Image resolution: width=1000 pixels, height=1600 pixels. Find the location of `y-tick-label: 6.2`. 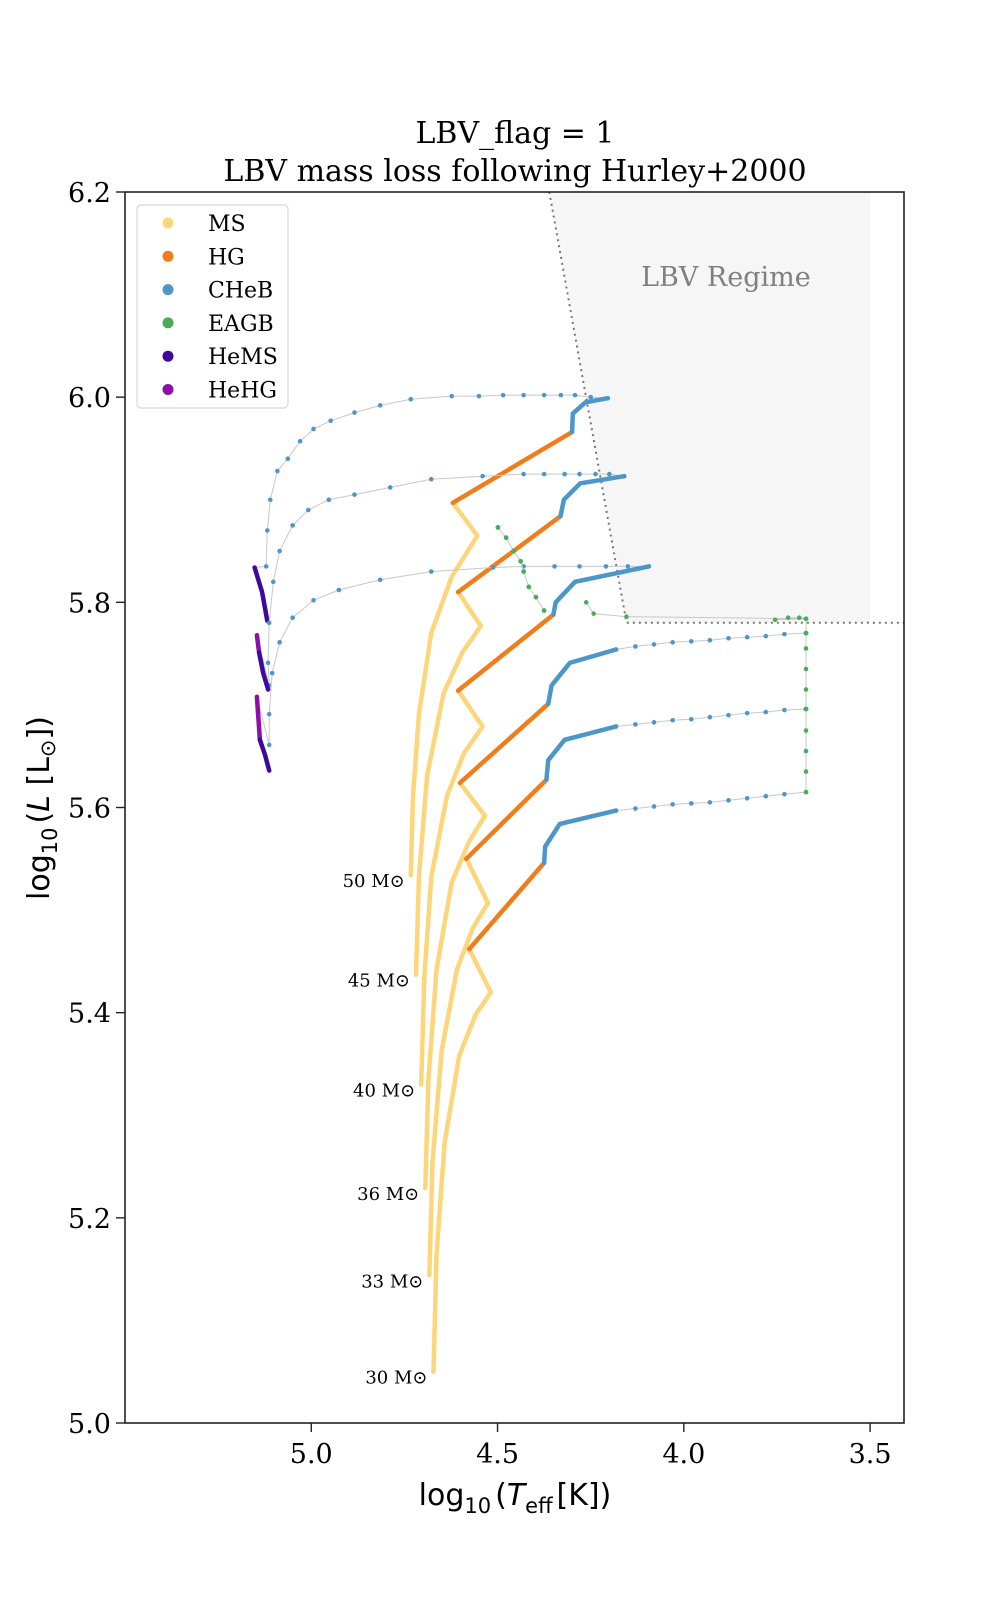

y-tick-label: 6.2 is located at coordinates (89, 193).